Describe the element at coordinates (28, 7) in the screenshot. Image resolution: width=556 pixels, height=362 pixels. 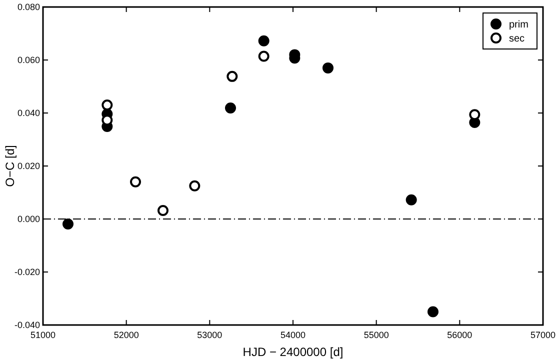
I see `y-tick-label: 0.080` at that location.